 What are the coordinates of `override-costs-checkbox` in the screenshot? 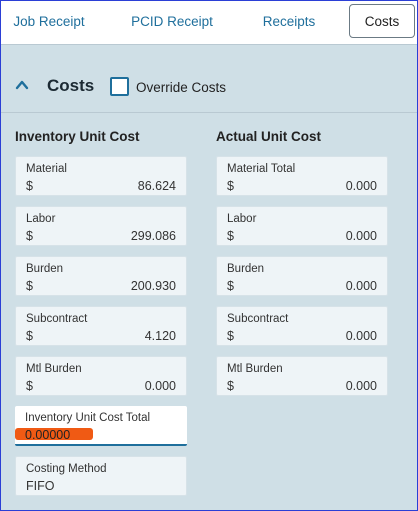 It's located at (119, 86).